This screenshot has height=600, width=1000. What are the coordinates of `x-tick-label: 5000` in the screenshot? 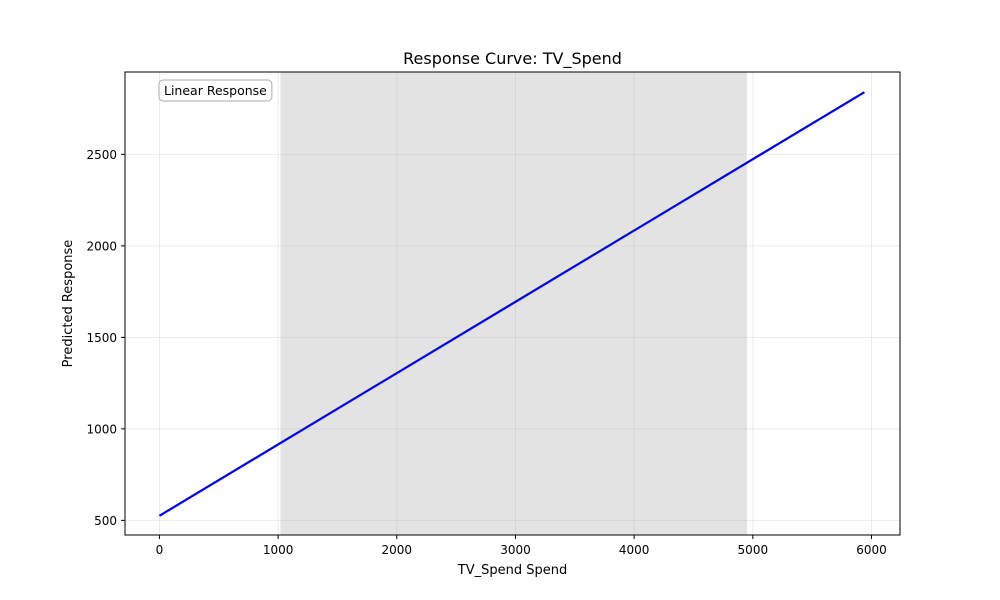 It's located at (753, 550).